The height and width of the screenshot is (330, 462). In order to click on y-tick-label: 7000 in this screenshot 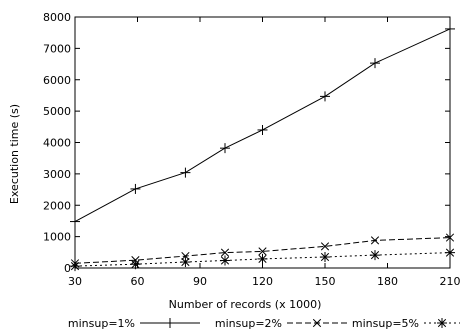, I will do `click(57, 48)`.